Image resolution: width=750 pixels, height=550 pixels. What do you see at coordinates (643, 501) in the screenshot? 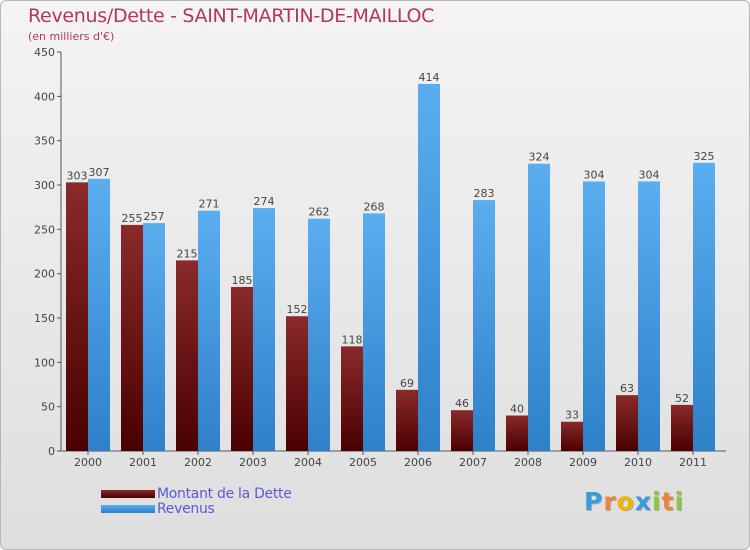
I see `logo-letter: x` at bounding box center [643, 501].